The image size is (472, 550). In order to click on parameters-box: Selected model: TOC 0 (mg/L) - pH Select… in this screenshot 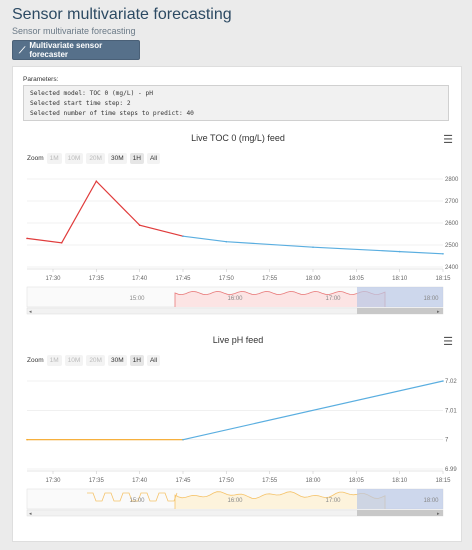, I will do `click(236, 103)`.